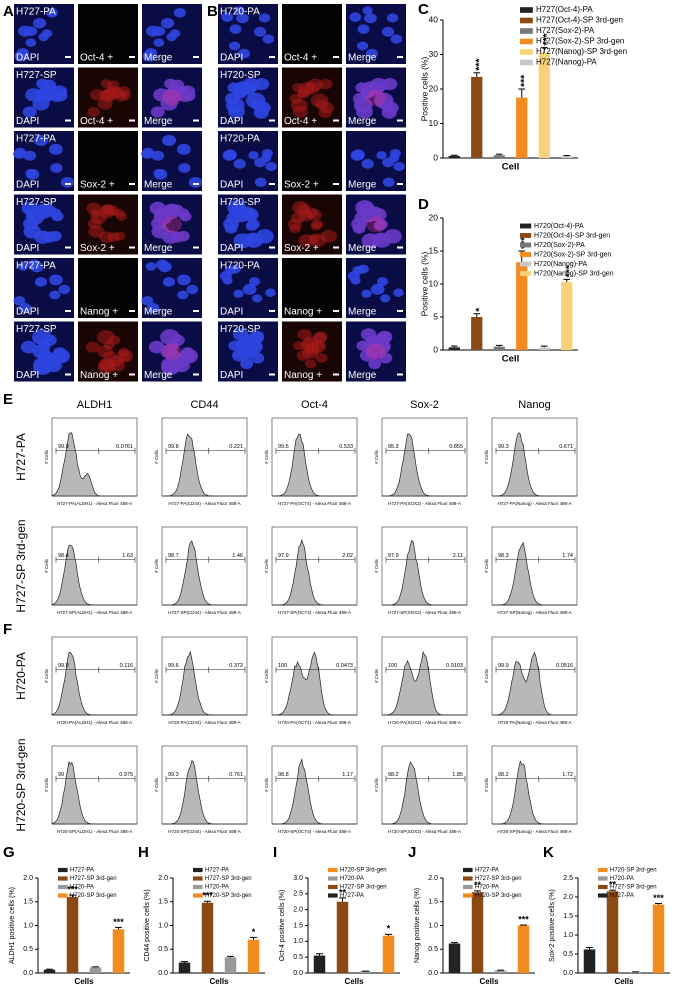 This screenshot has height=992, width=679. I want to click on x-axis-title: Cells, so click(624, 981).